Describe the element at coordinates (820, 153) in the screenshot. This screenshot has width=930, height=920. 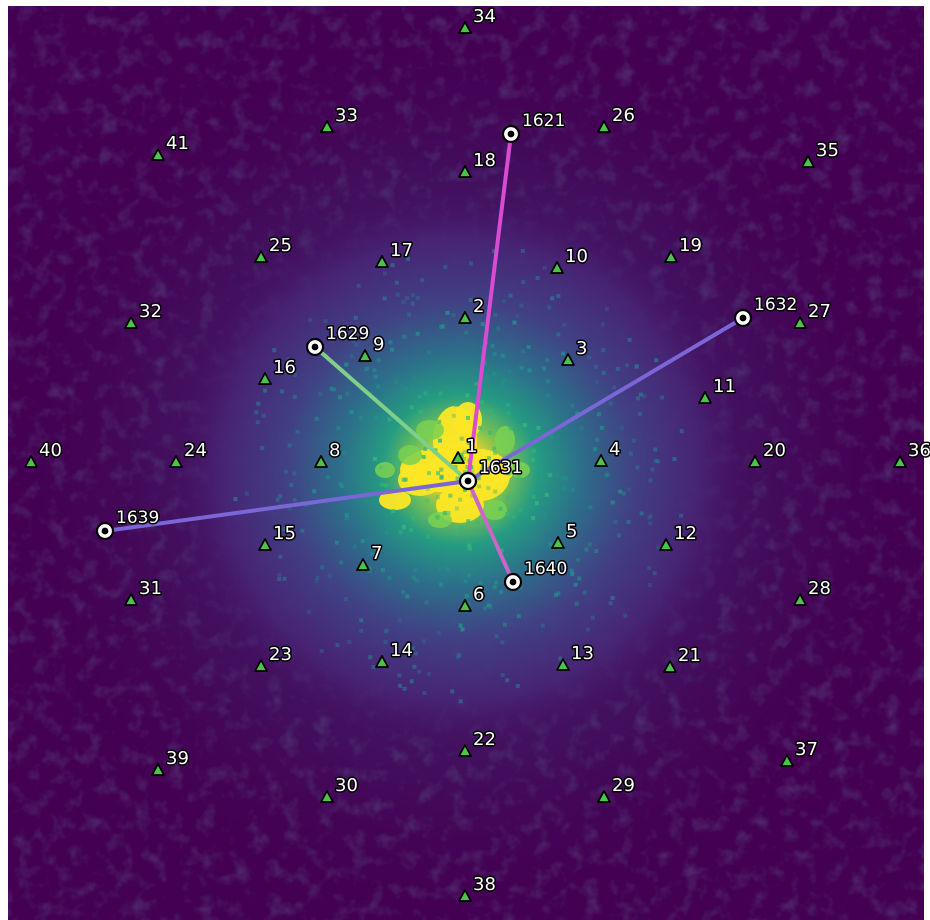
I see `station-35: 35` at that location.